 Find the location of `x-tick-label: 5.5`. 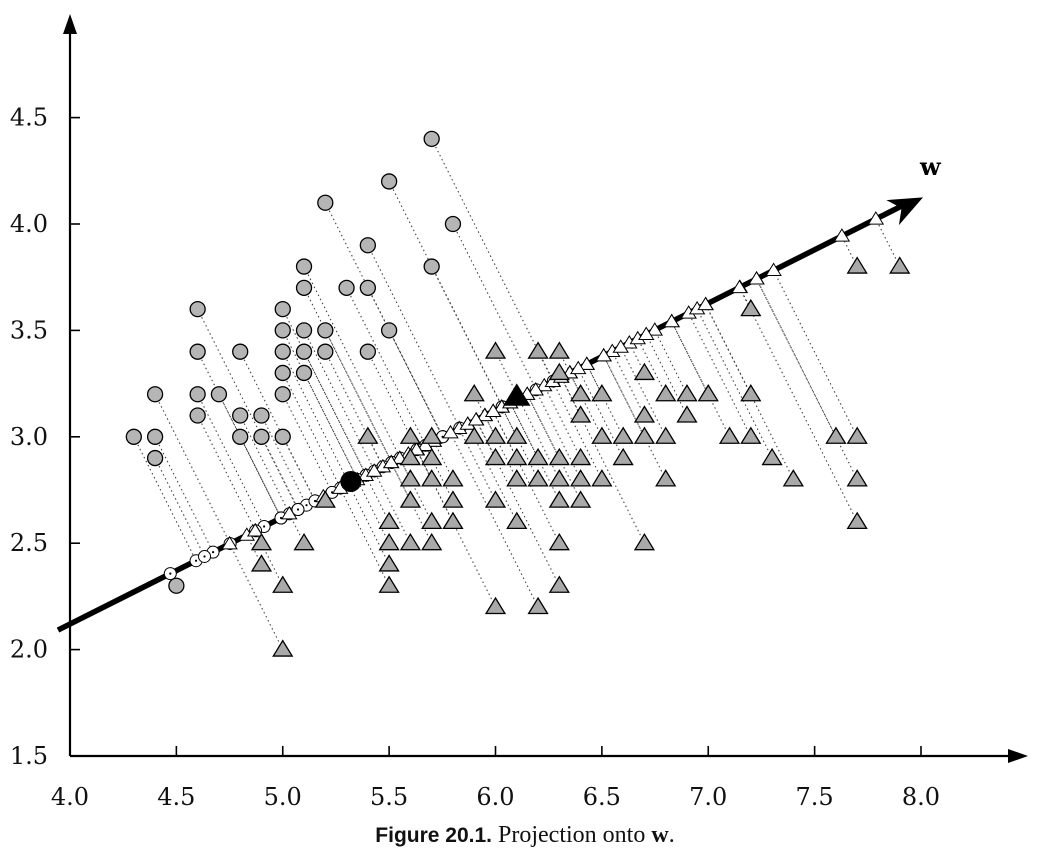

x-tick-label: 5.5 is located at coordinates (389, 797).